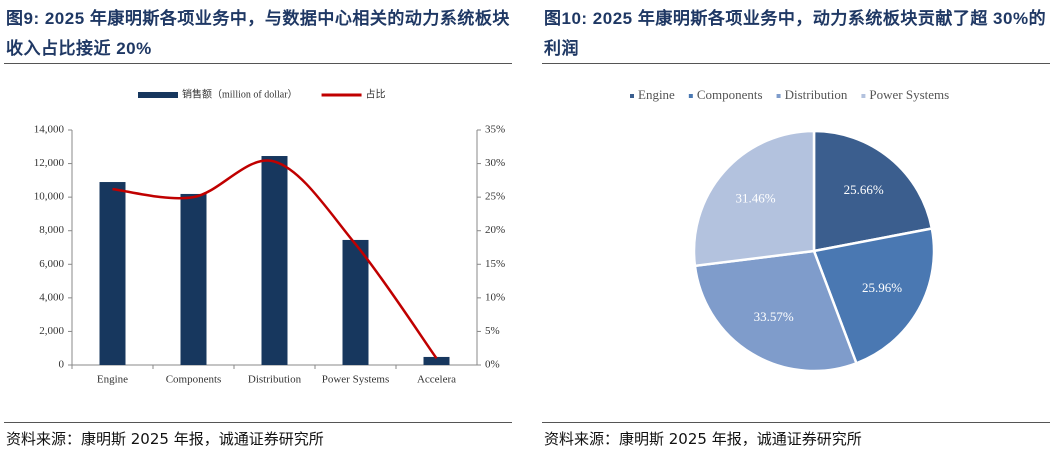  Describe the element at coordinates (49, 130) in the screenshot. I see `y-tick-label: 14,000` at that location.